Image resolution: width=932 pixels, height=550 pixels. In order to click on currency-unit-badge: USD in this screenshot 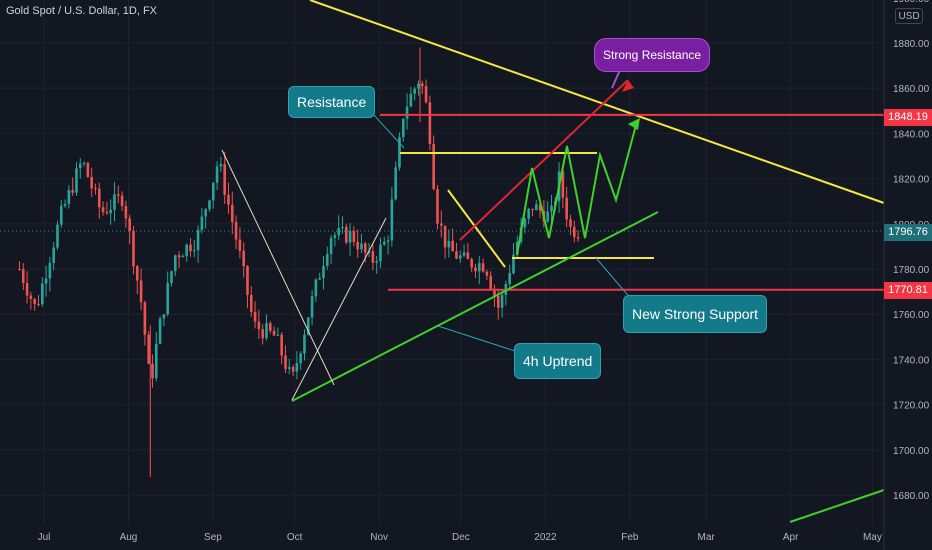, I will do `click(909, 16)`.